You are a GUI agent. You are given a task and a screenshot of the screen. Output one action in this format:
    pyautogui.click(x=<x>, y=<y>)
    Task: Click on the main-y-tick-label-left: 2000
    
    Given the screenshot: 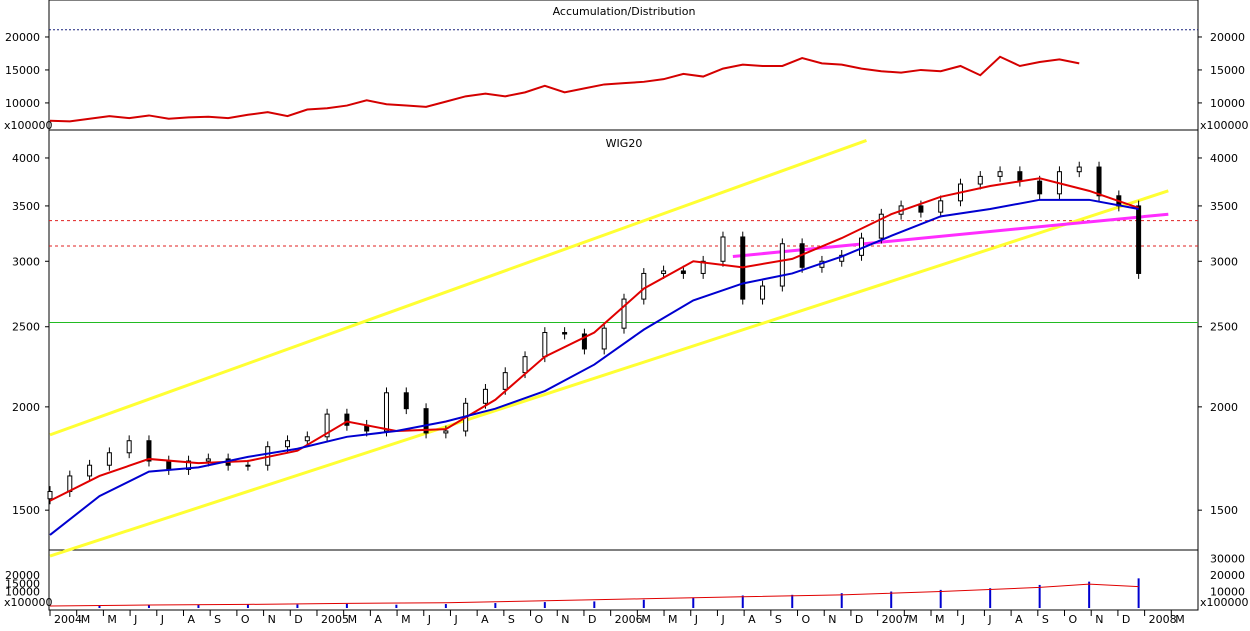 What is the action you would take?
    pyautogui.click(x=26, y=407)
    